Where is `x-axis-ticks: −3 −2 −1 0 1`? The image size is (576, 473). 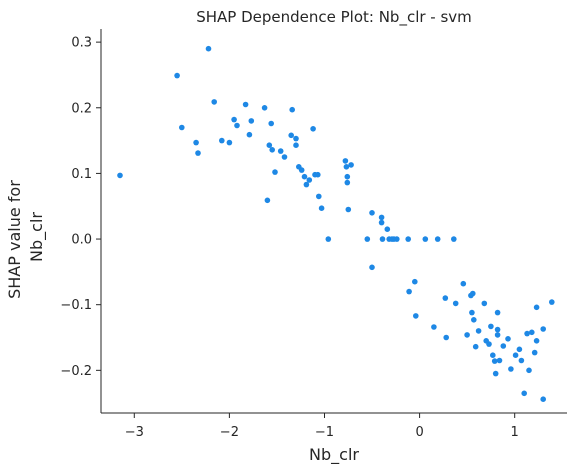
x-axis-ticks: −3 −2 −1 0 1 is located at coordinates (322, 426).